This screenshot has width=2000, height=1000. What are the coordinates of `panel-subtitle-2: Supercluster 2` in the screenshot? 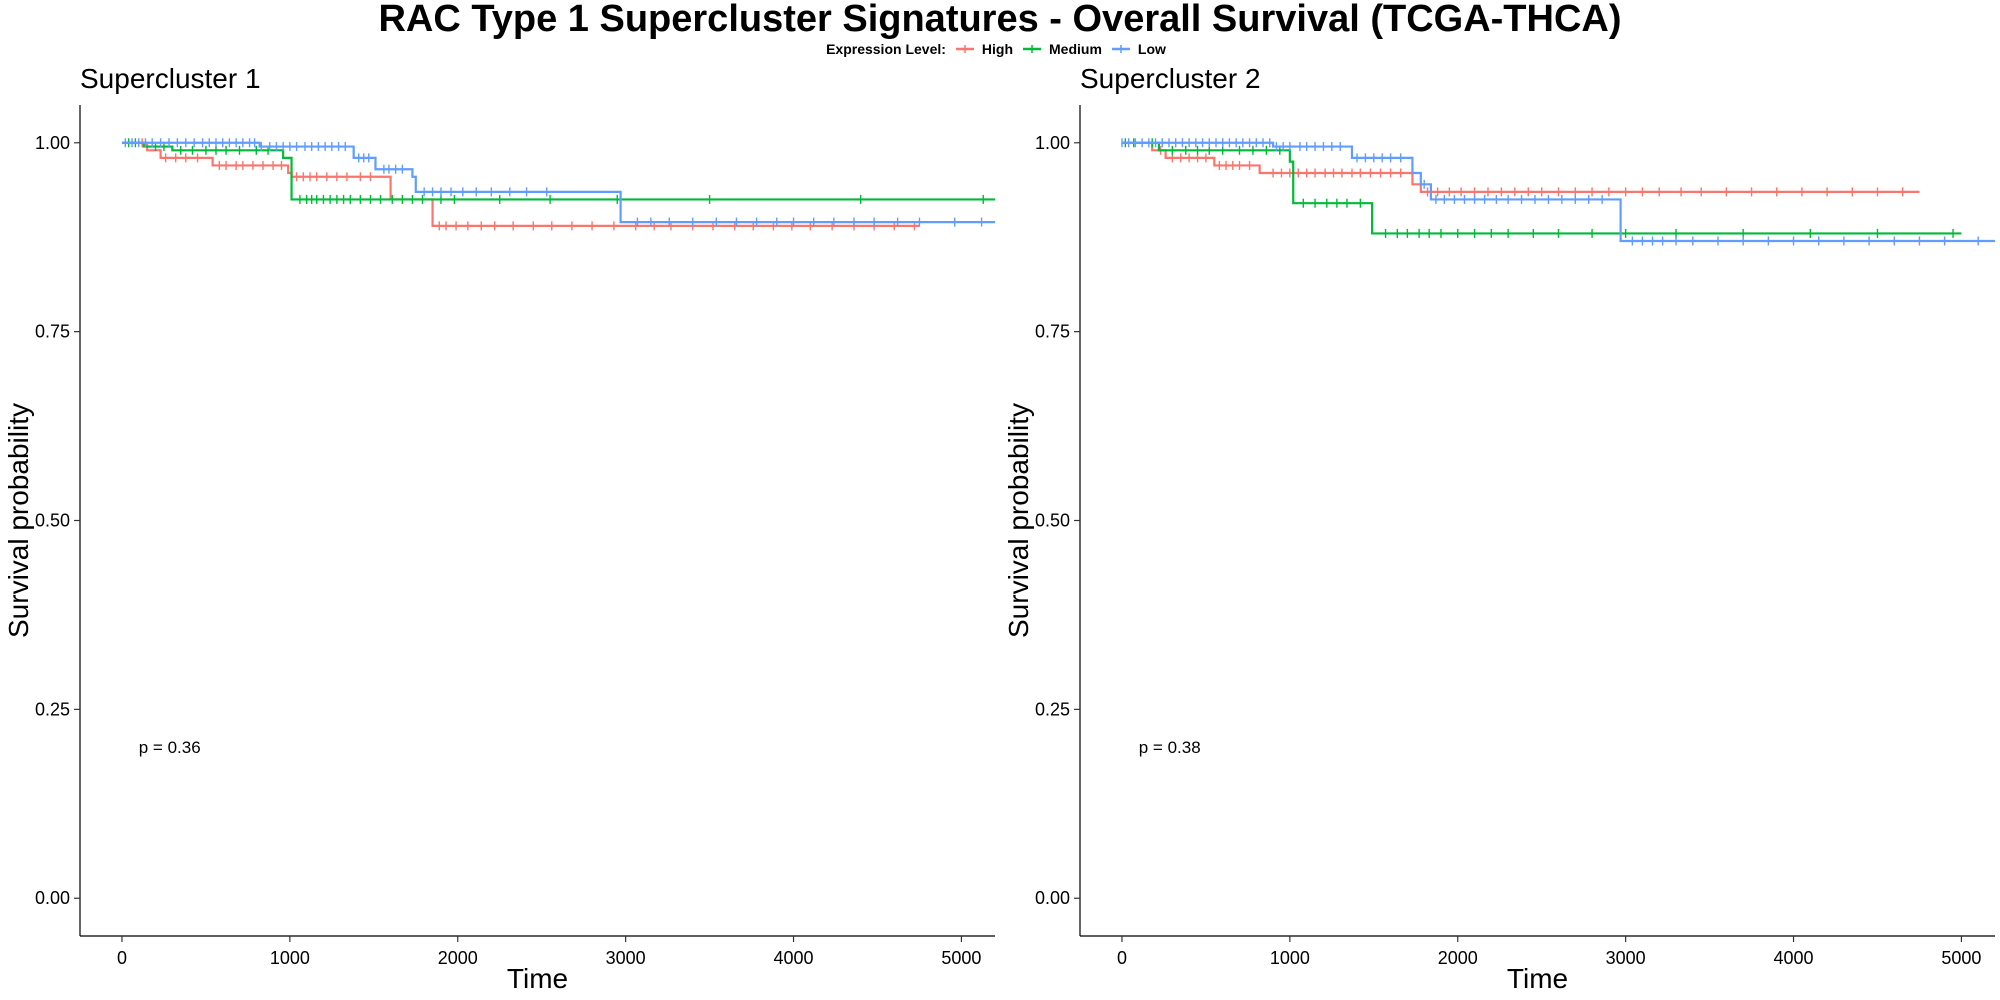 It's located at (1170, 78).